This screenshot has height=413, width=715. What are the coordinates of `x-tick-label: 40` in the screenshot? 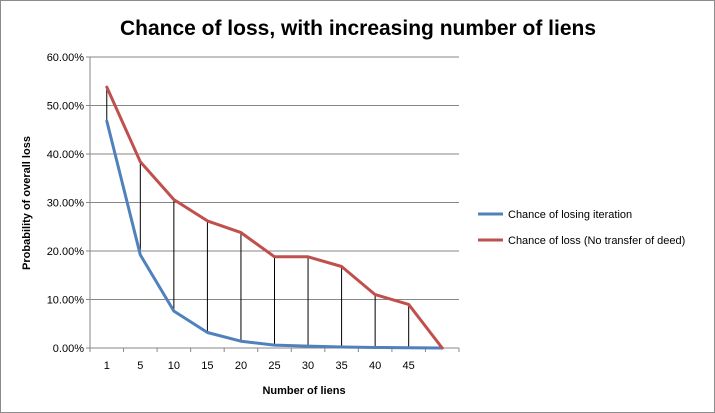 It's located at (375, 366).